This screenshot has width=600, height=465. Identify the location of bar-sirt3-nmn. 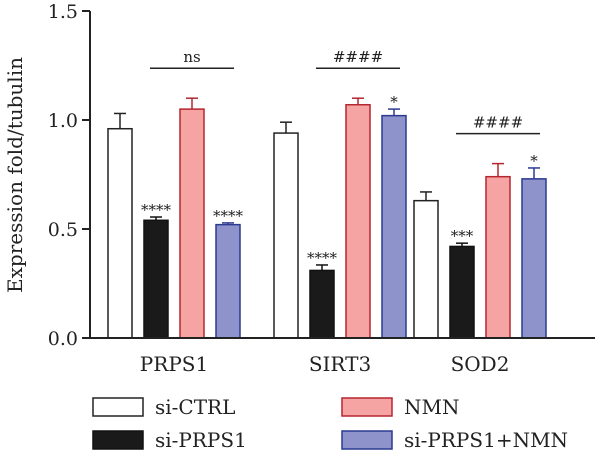
(358, 221).